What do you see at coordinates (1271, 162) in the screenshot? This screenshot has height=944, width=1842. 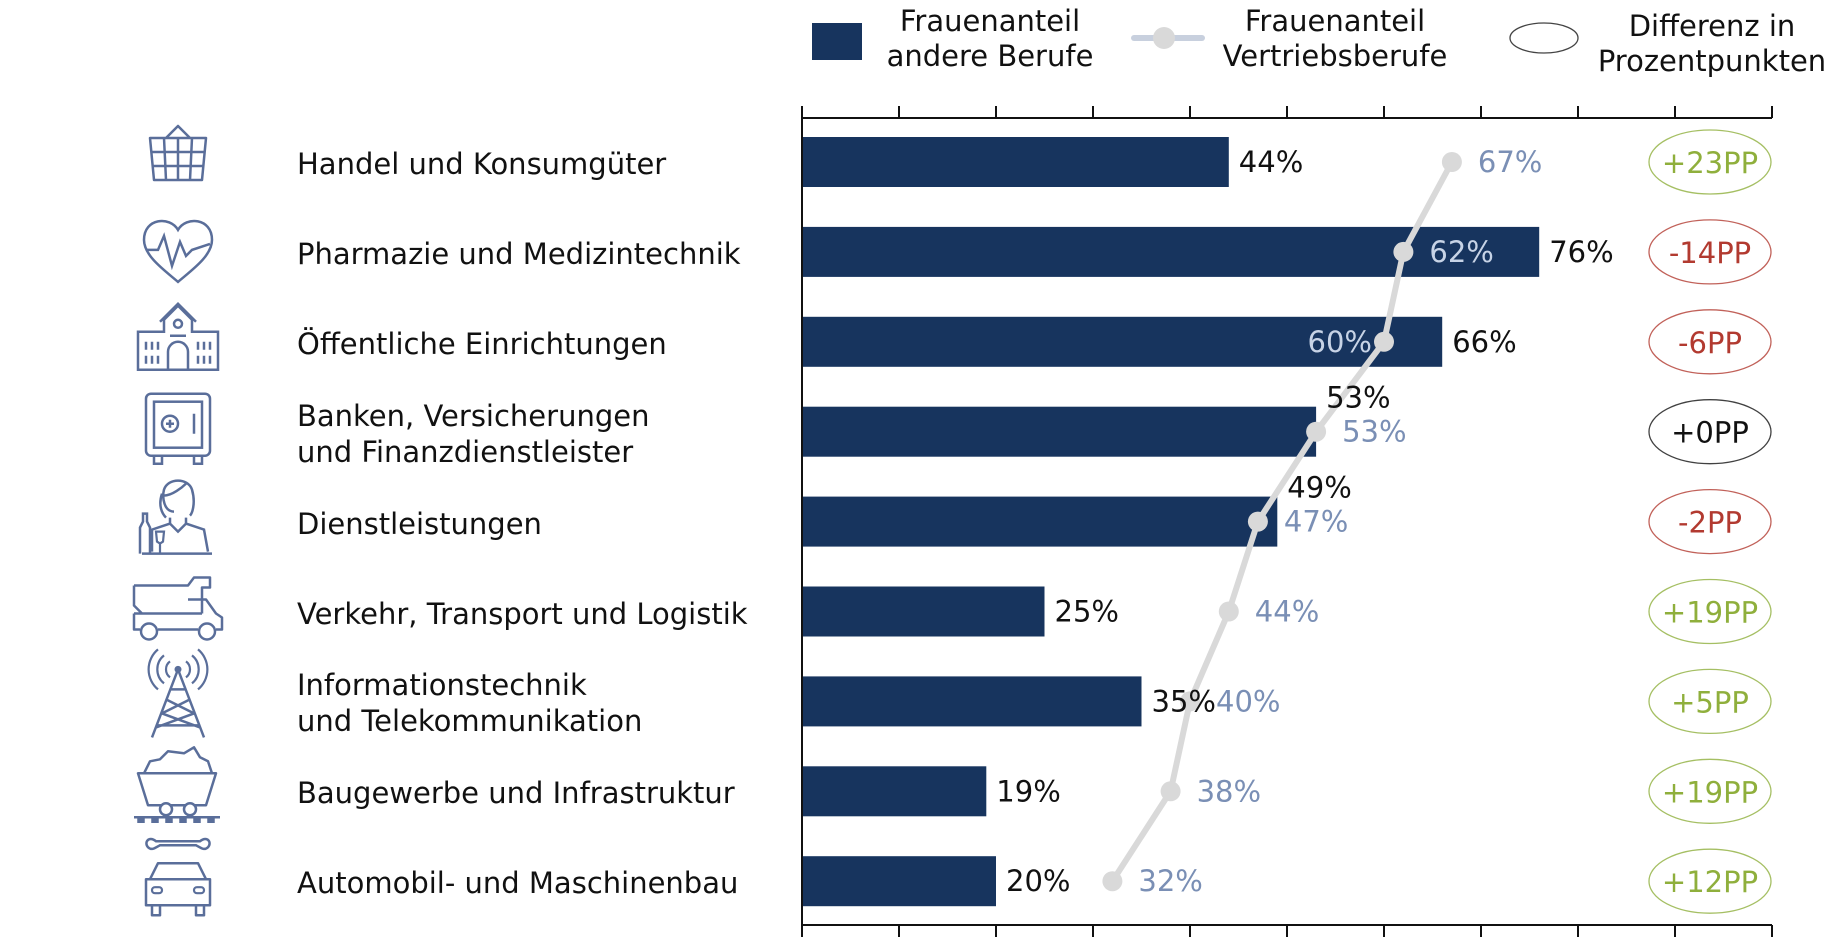 I see `bar-value-label: 44%` at bounding box center [1271, 162].